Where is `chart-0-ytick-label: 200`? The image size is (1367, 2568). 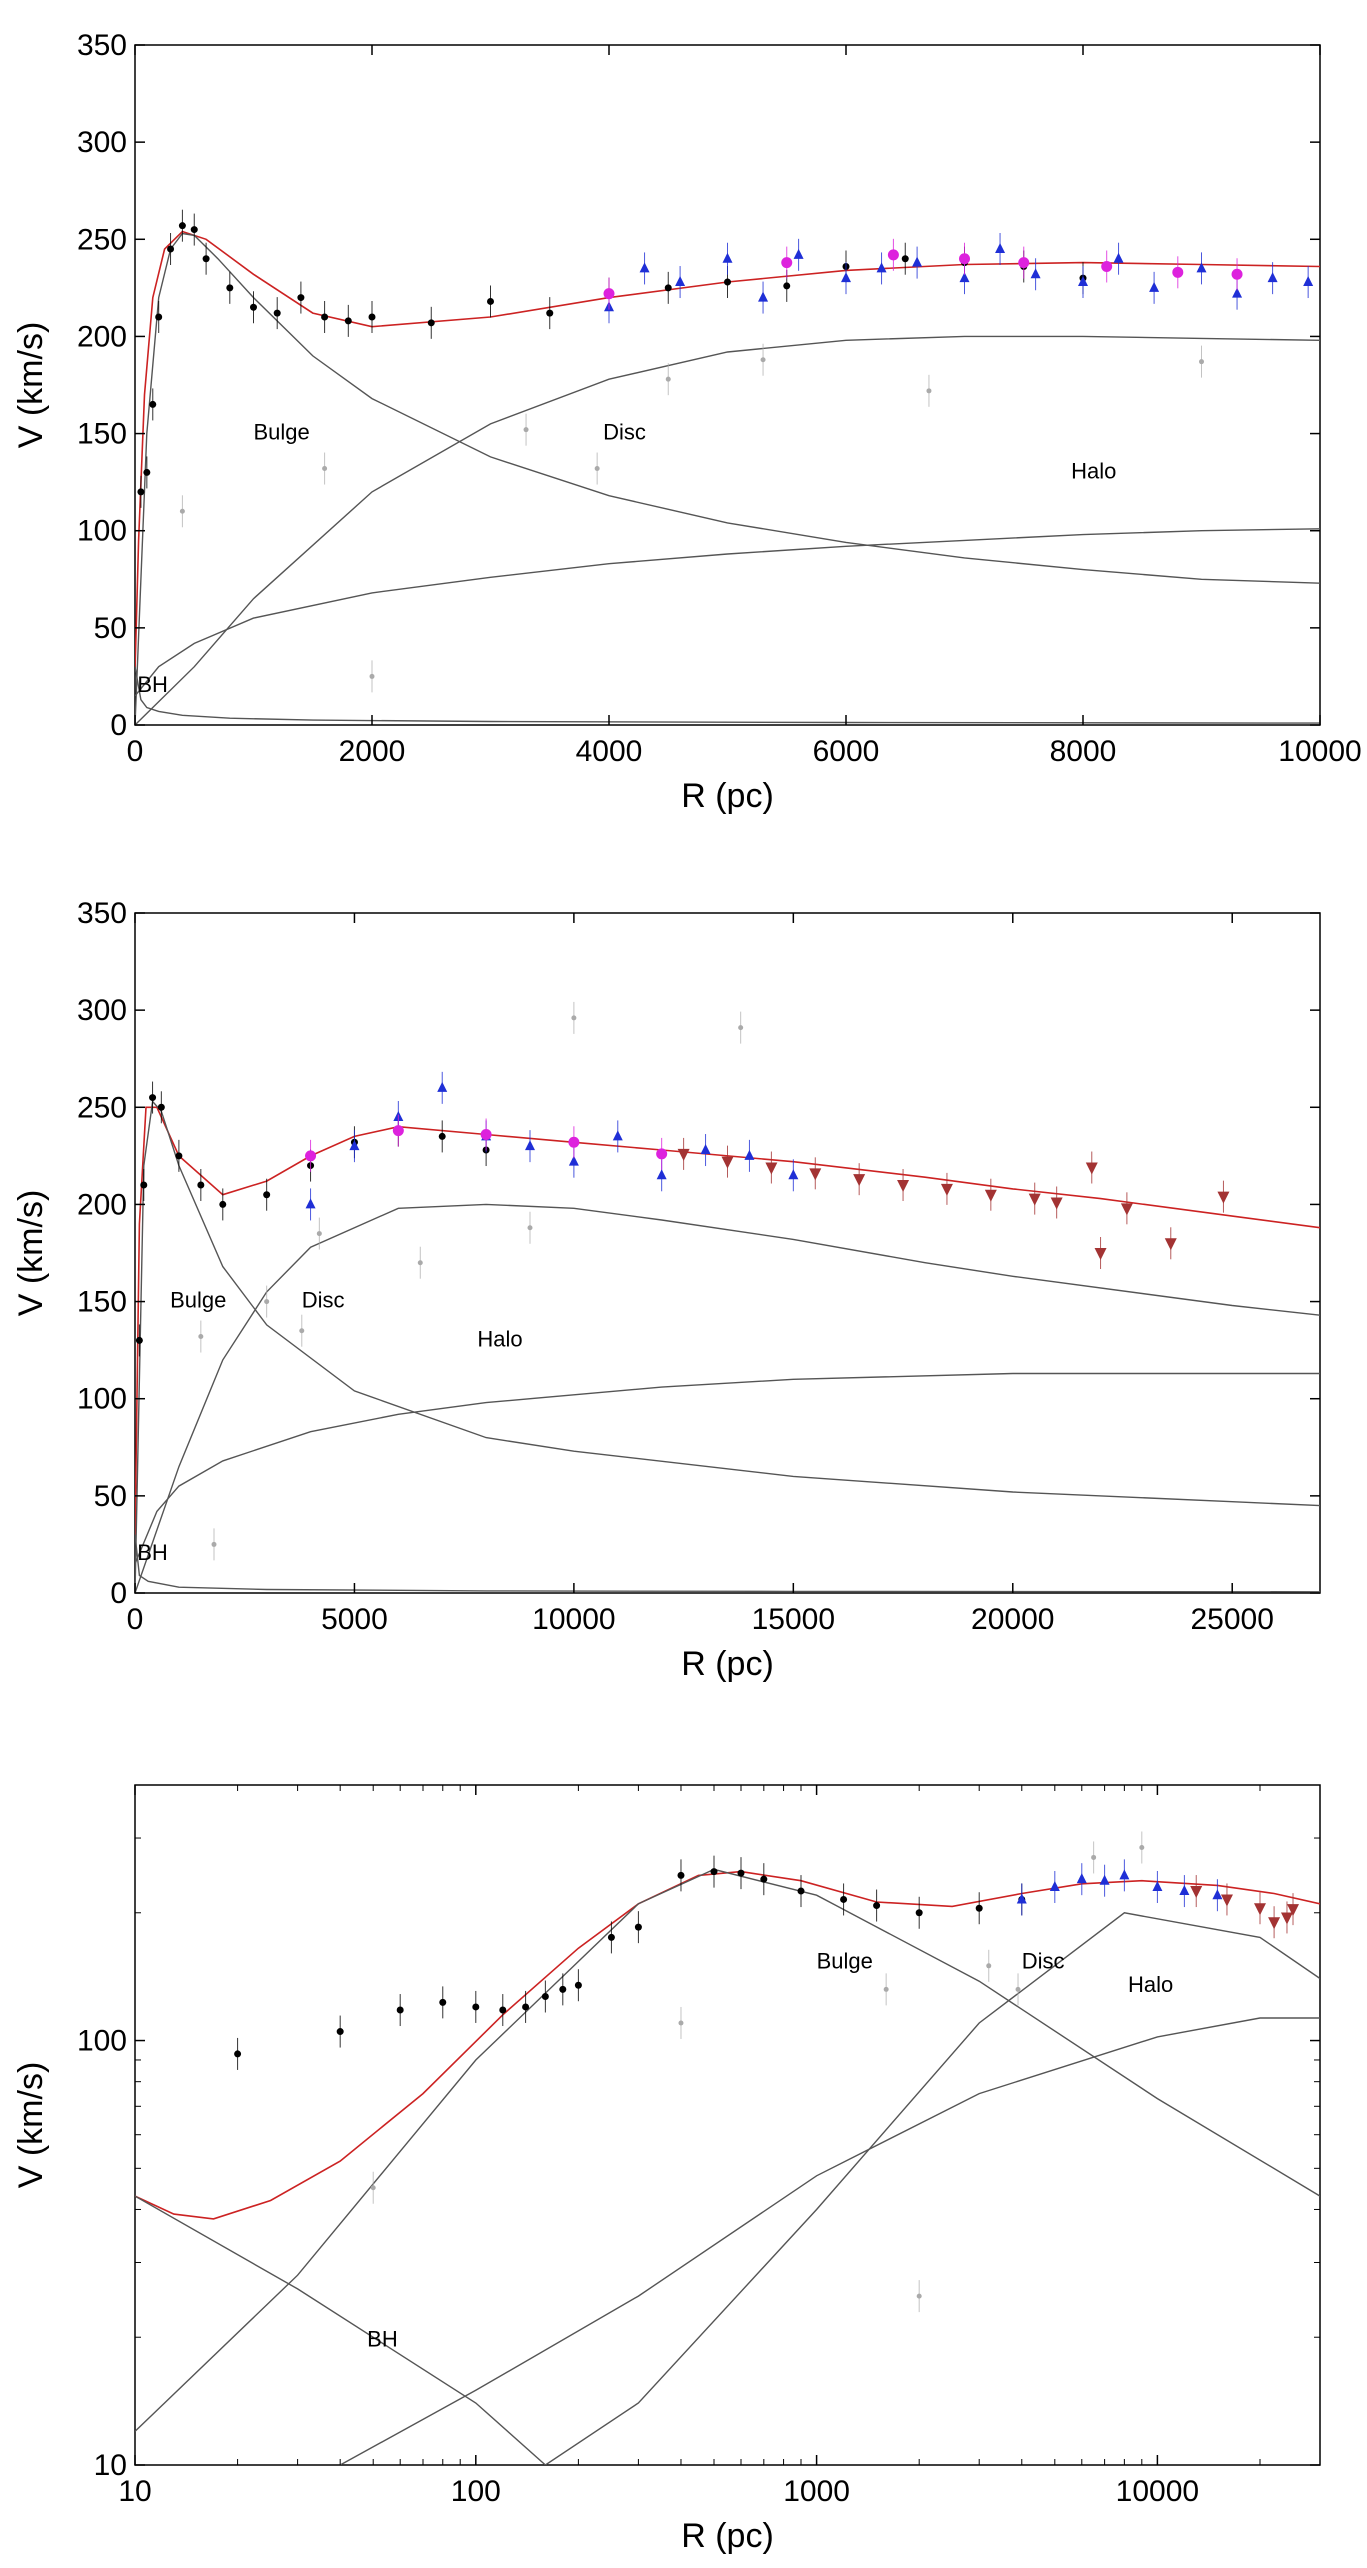
chart-0-ytick-label: 200 is located at coordinates (102, 336).